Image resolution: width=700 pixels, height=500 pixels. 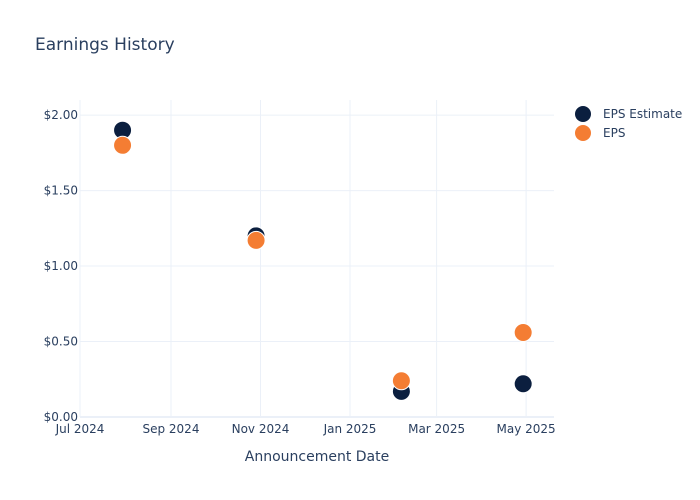 What do you see at coordinates (642, 114) in the screenshot?
I see `legend-label: EPS Estimate` at bounding box center [642, 114].